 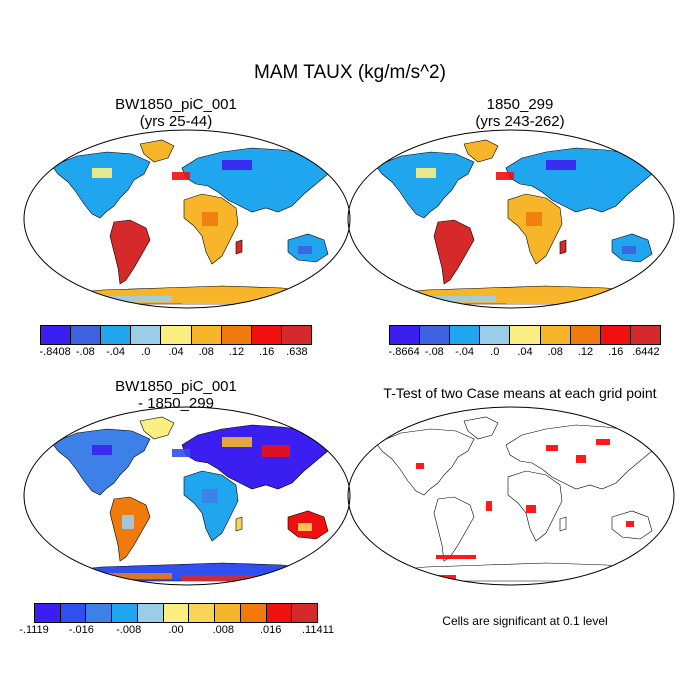 I want to click on colorbar-tick-label: .0, so click(x=146, y=352).